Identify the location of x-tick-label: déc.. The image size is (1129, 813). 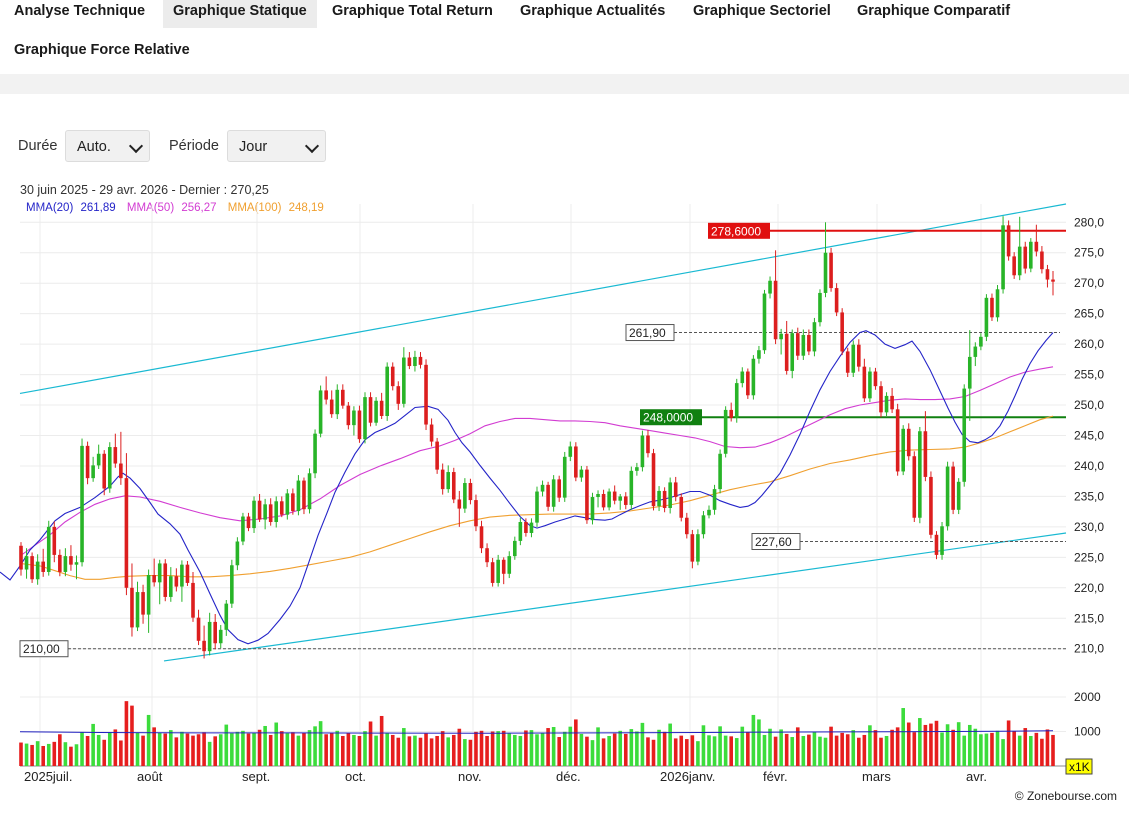
(568, 776).